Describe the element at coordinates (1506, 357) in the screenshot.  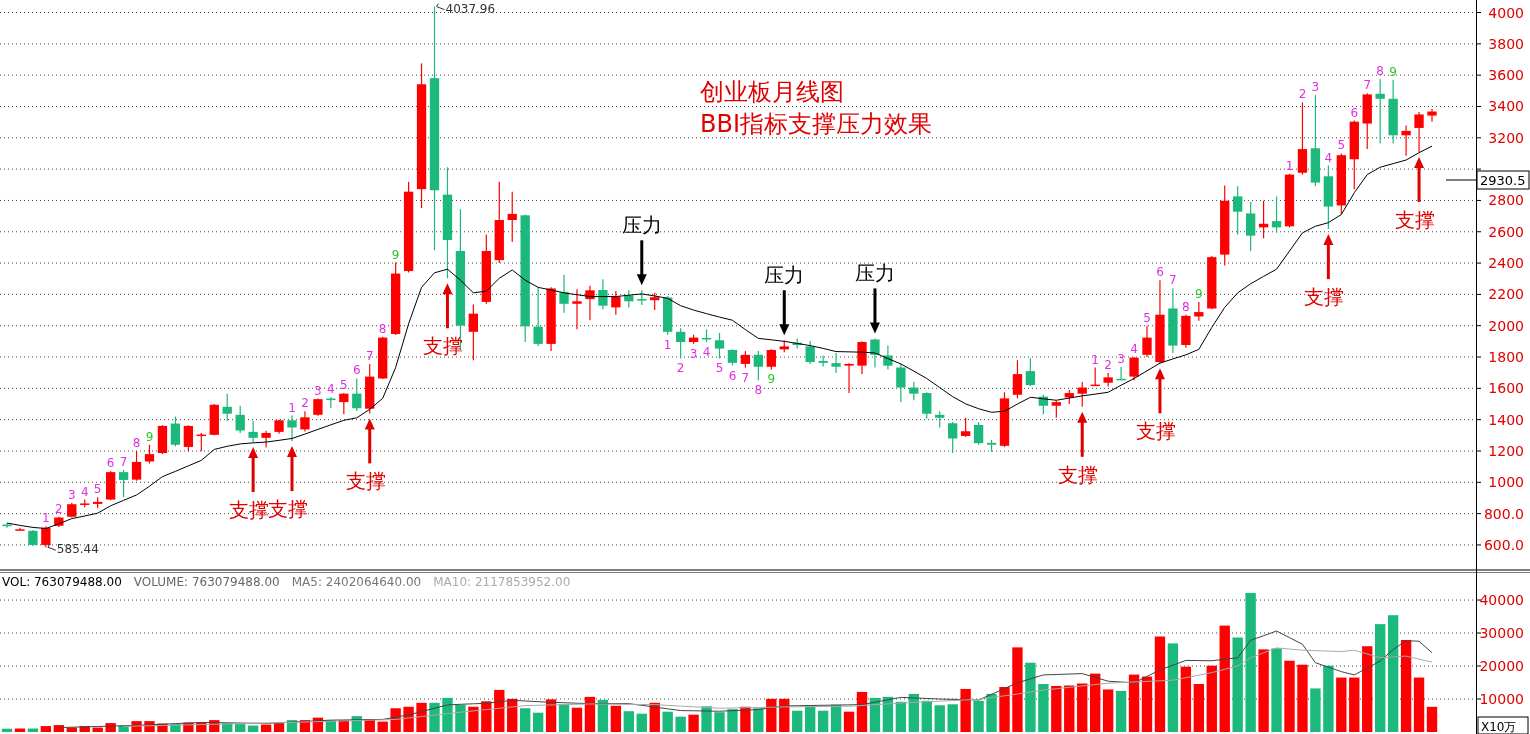
I see `y-tick-label: 1800` at that location.